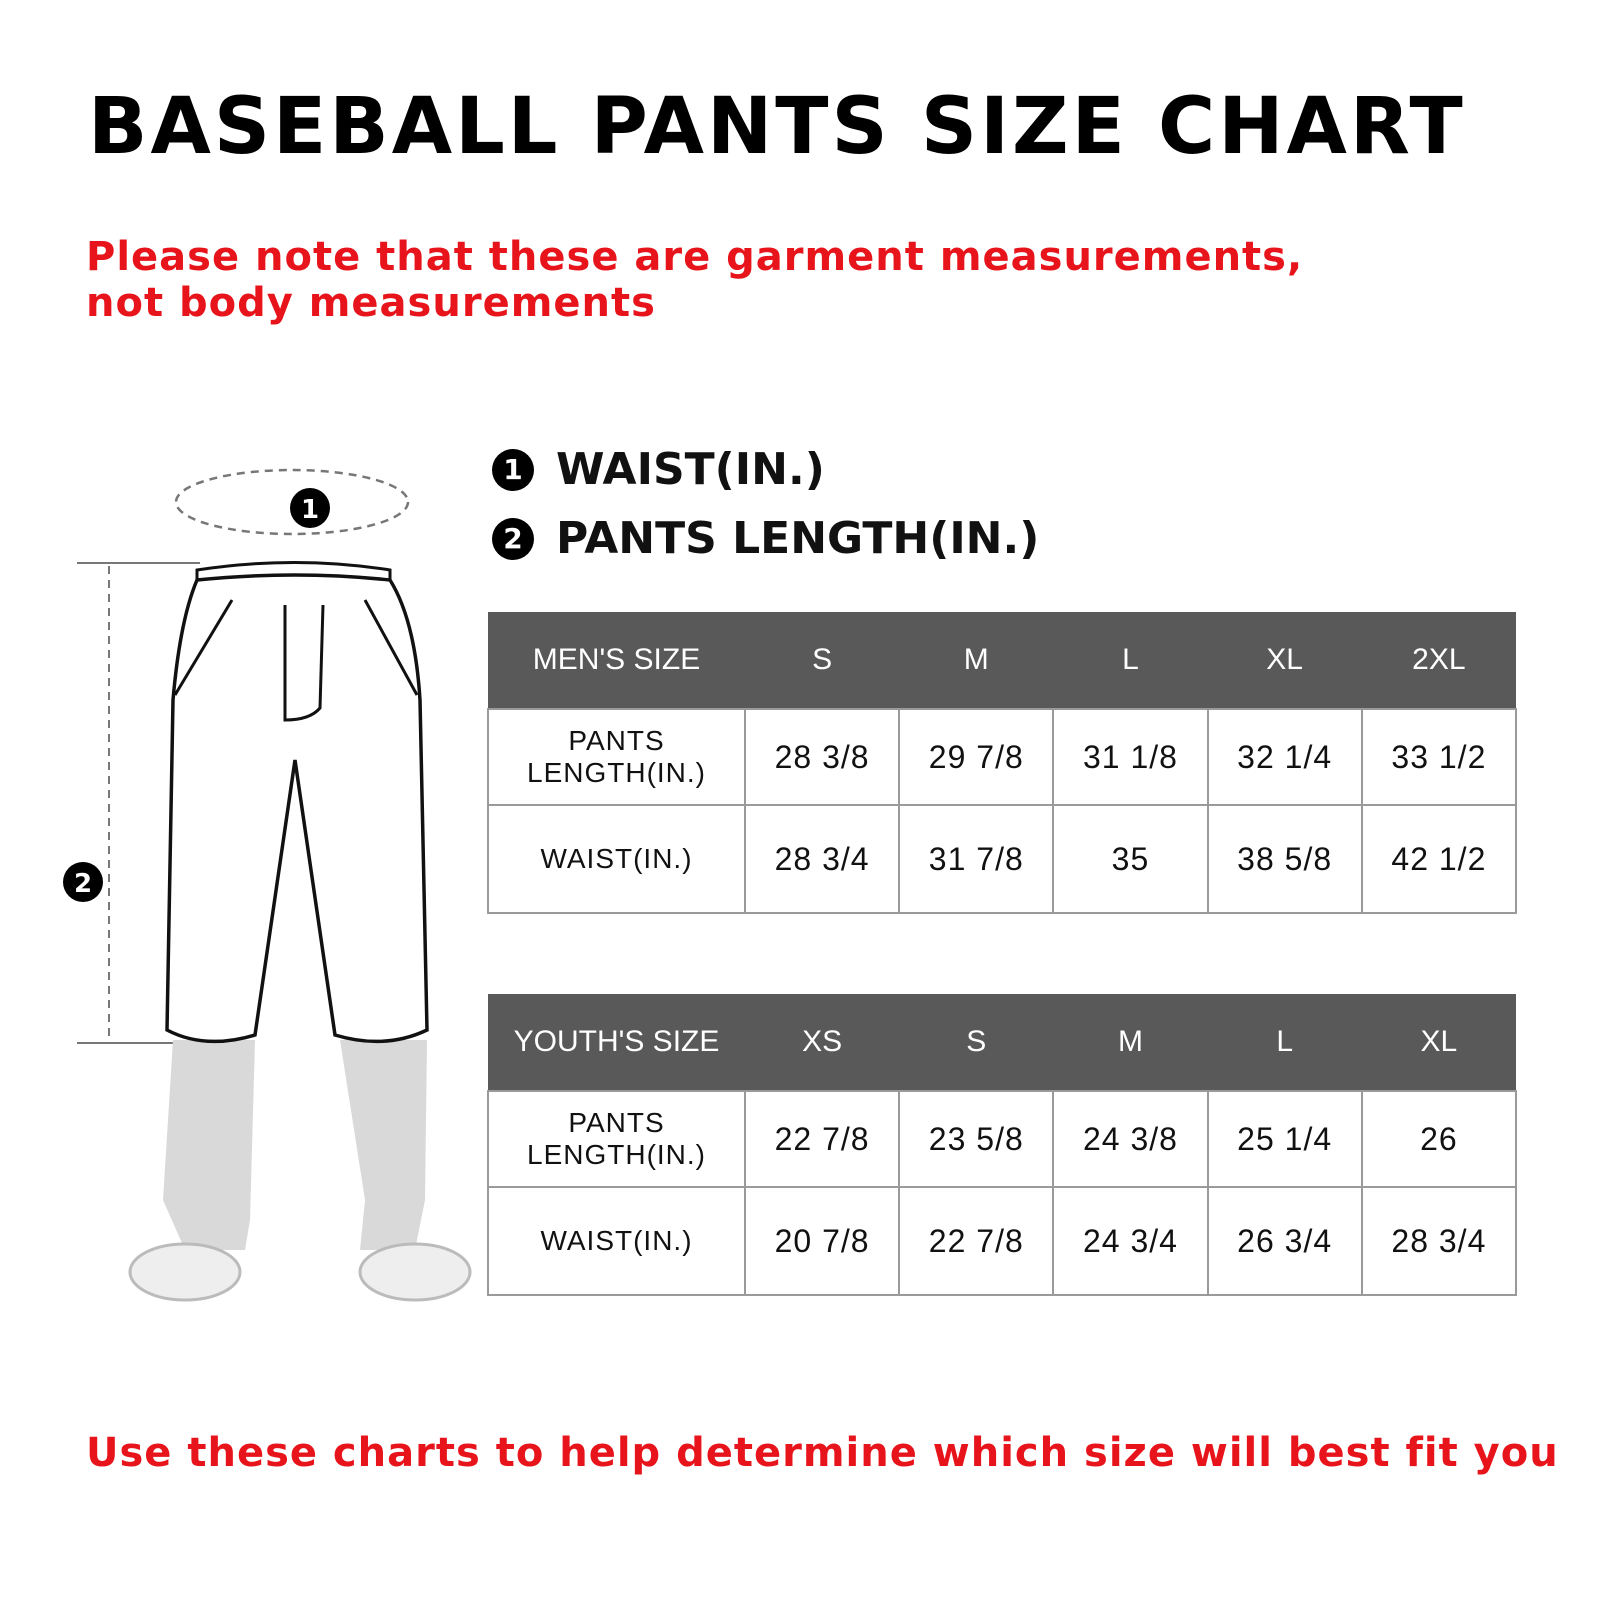  I want to click on svg-text: 1, so click(310, 510).